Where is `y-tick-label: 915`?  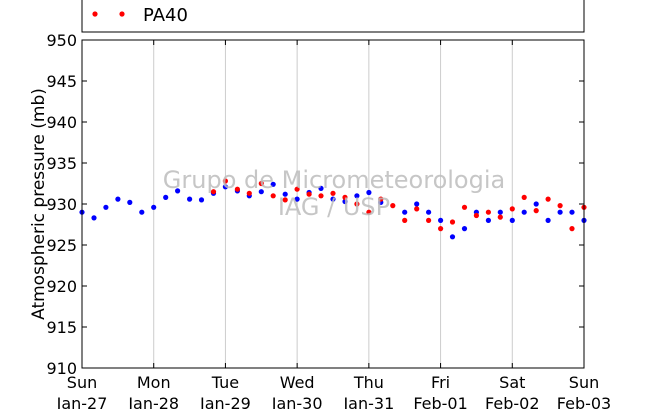
y-tick-label: 915 is located at coordinates (61, 327).